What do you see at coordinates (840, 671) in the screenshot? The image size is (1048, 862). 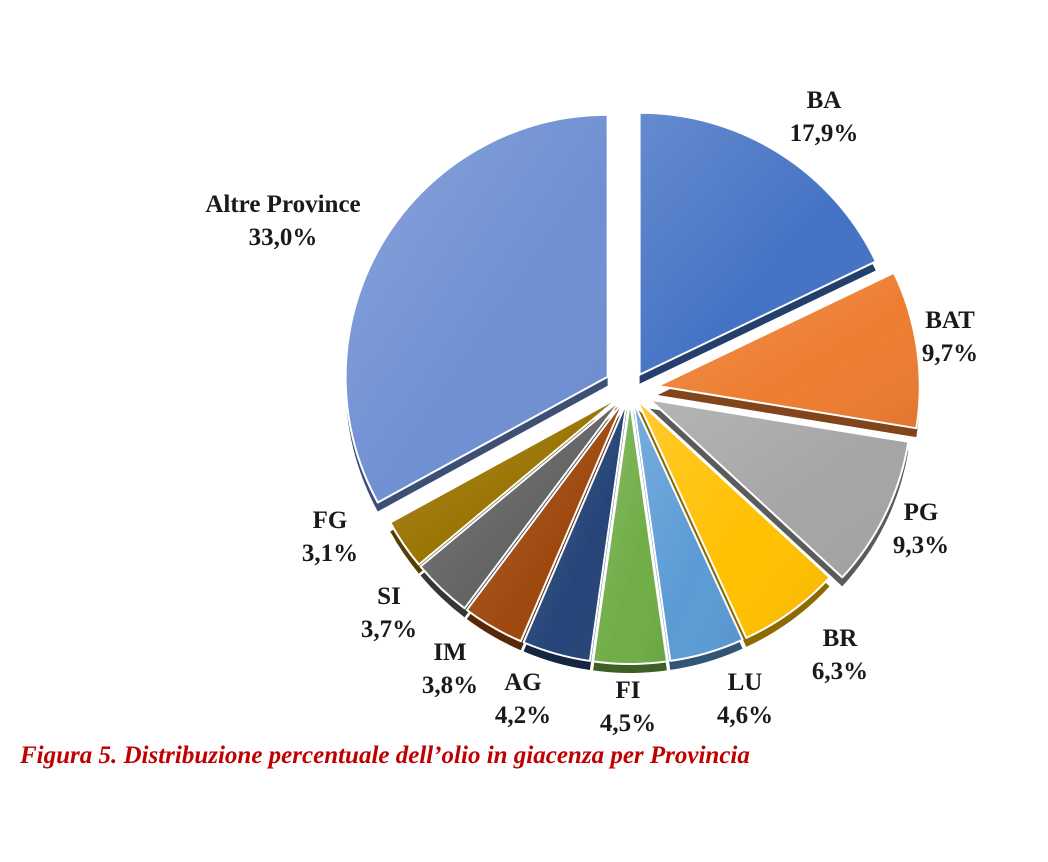 I see `slice-label-value-br: 6,3%` at bounding box center [840, 671].